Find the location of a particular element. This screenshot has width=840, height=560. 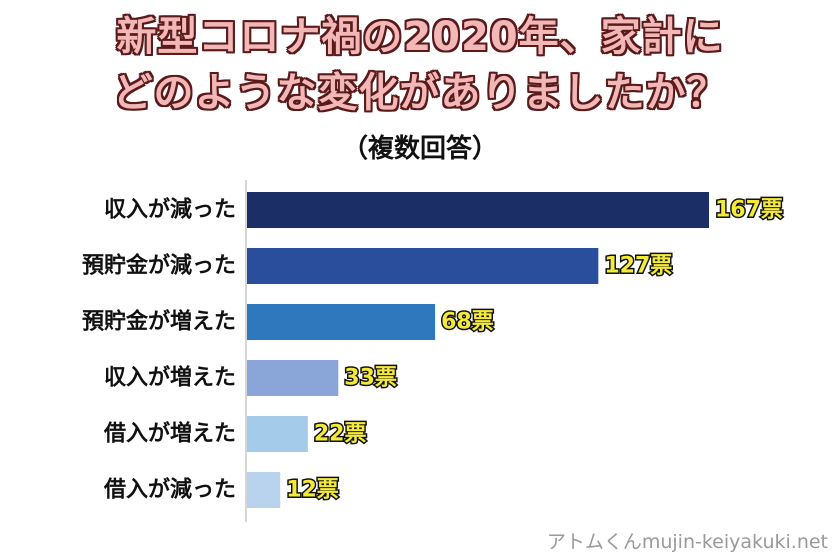

category-label: 預貯金が増えた is located at coordinates (159, 322).